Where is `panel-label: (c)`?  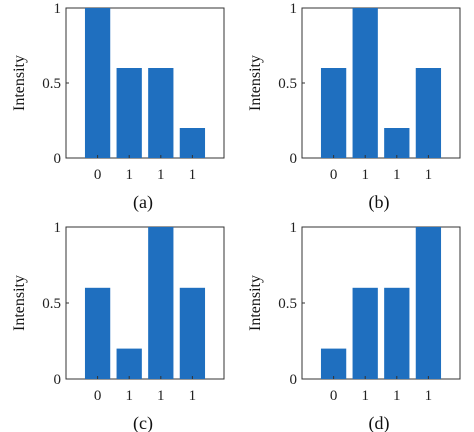
panel-label: (c) is located at coordinates (143, 422).